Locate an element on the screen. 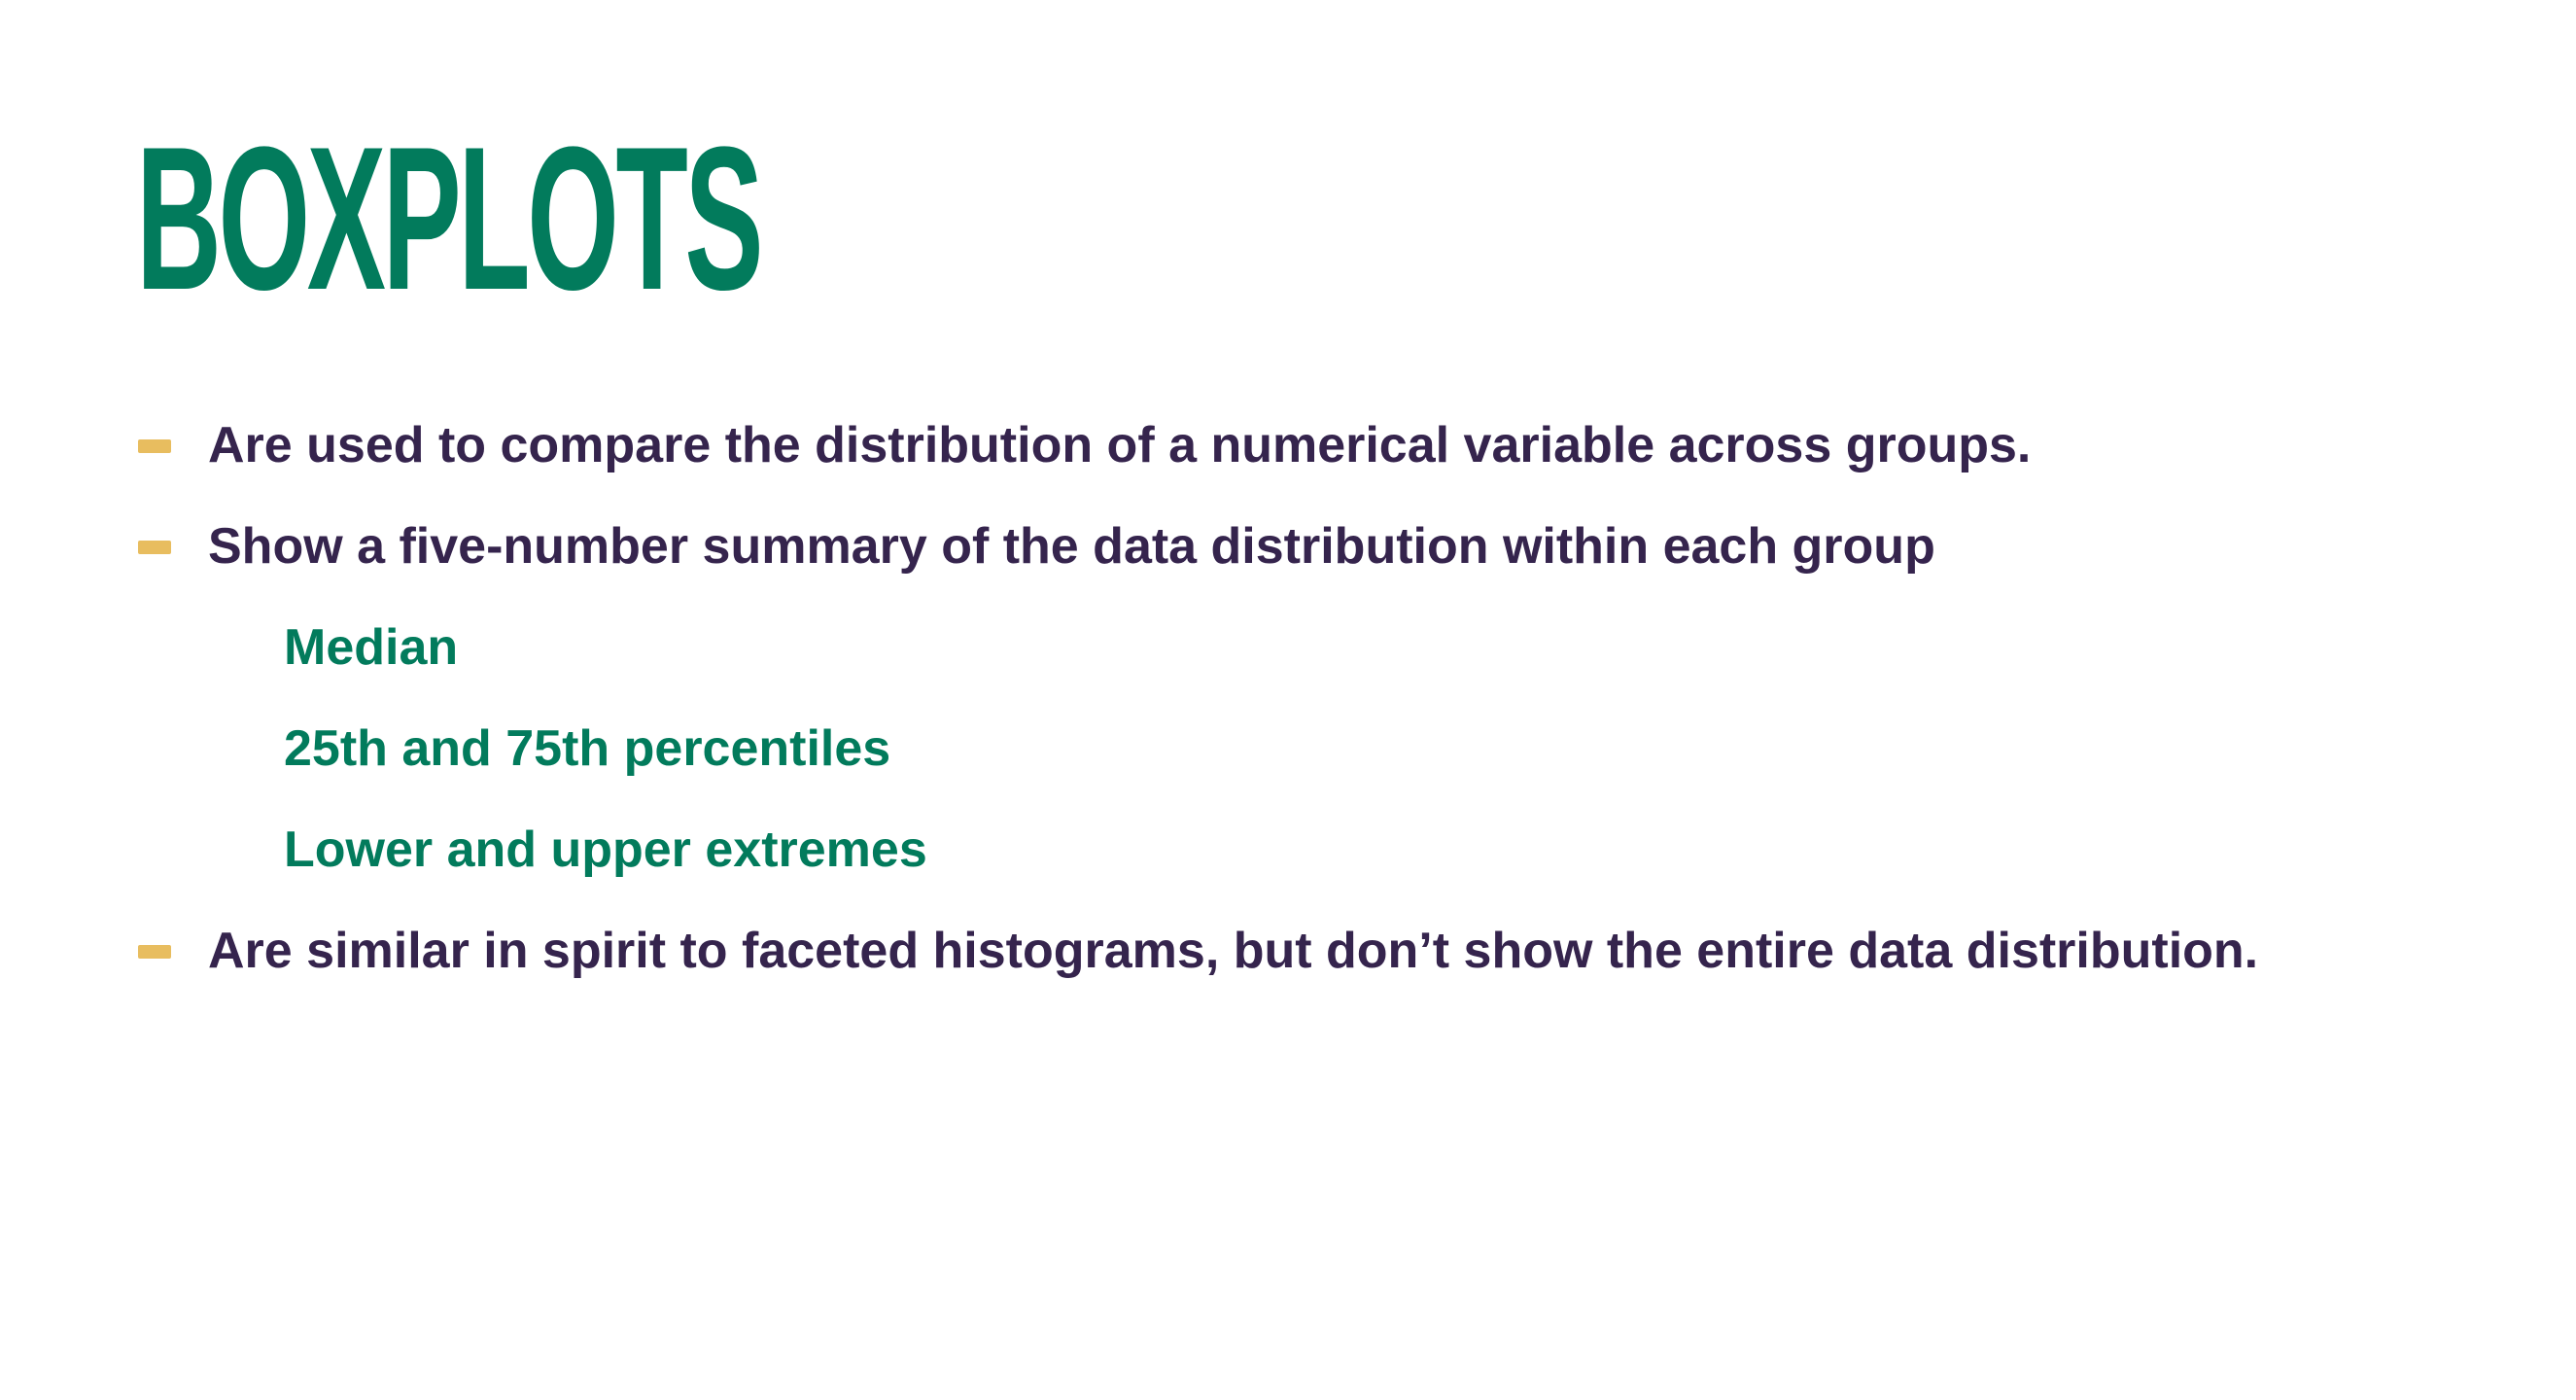 The image size is (2576, 1400). sub-item: Lower and upper extremes is located at coordinates (1256, 850).